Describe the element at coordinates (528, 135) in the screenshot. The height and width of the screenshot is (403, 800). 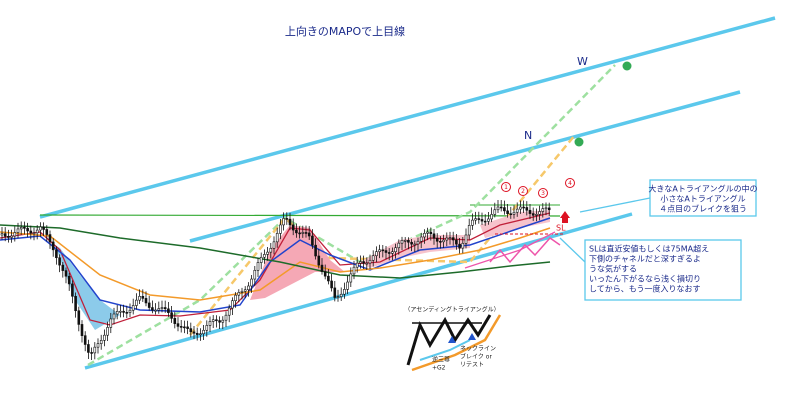
I see `label-n: N` at that location.